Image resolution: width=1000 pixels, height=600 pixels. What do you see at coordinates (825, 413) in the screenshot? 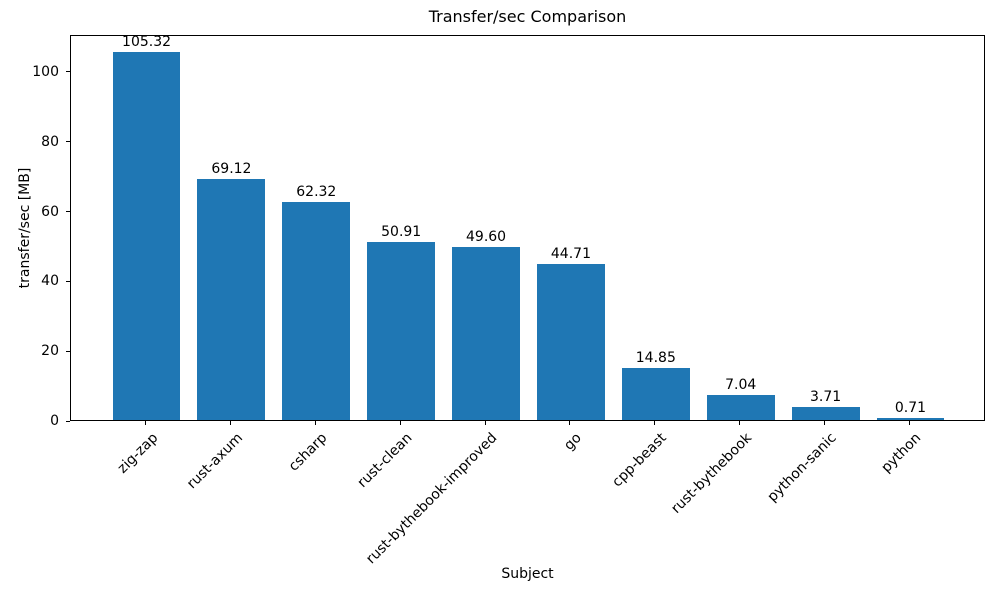
I see `bar-python-sanic` at bounding box center [825, 413].